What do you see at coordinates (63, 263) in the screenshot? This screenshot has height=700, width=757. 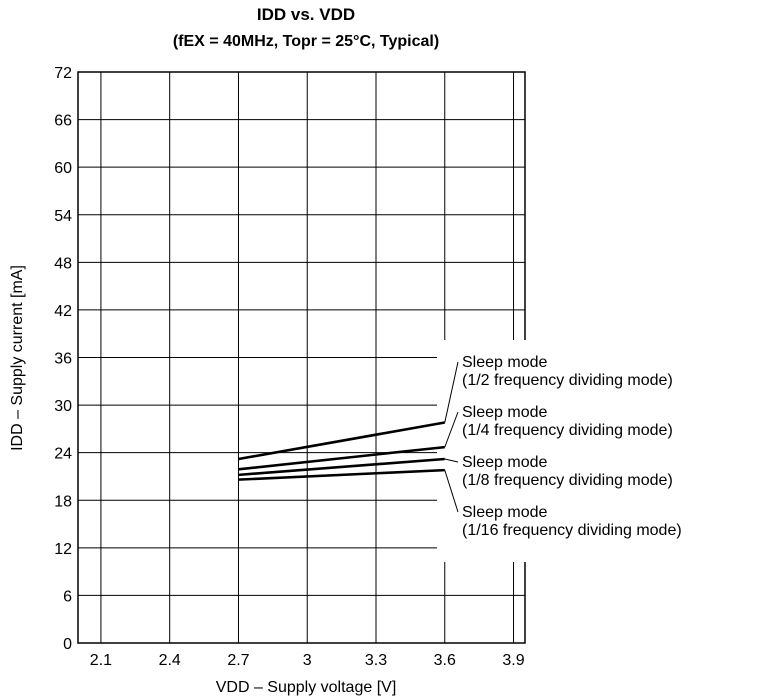 I see `y-tick-label: 48` at bounding box center [63, 263].